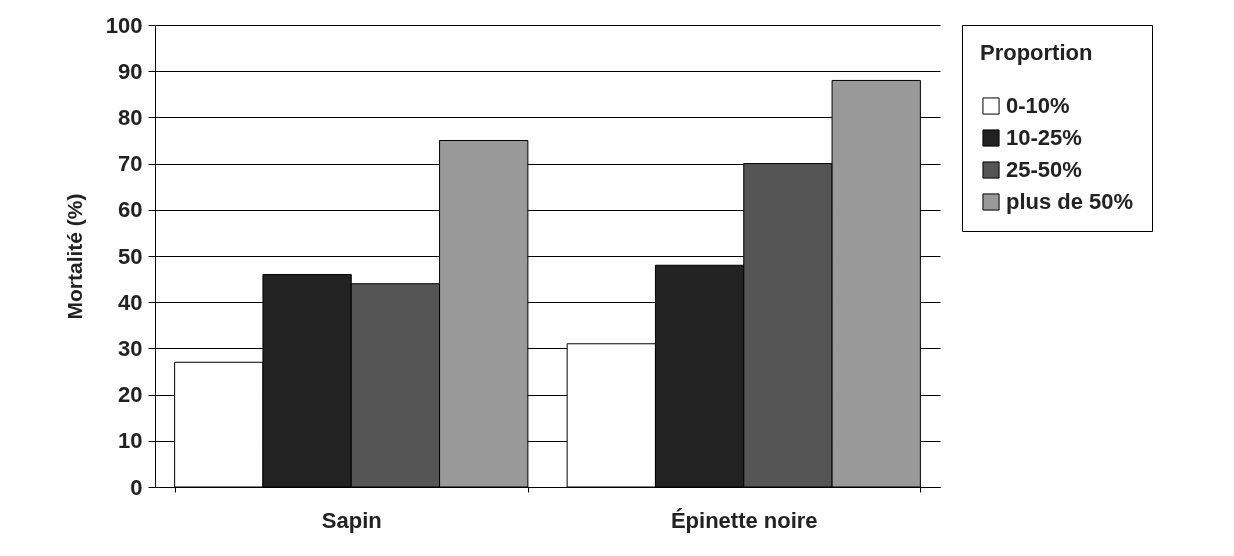 This screenshot has width=1234, height=556. I want to click on y-tick-label: 60, so click(130, 210).